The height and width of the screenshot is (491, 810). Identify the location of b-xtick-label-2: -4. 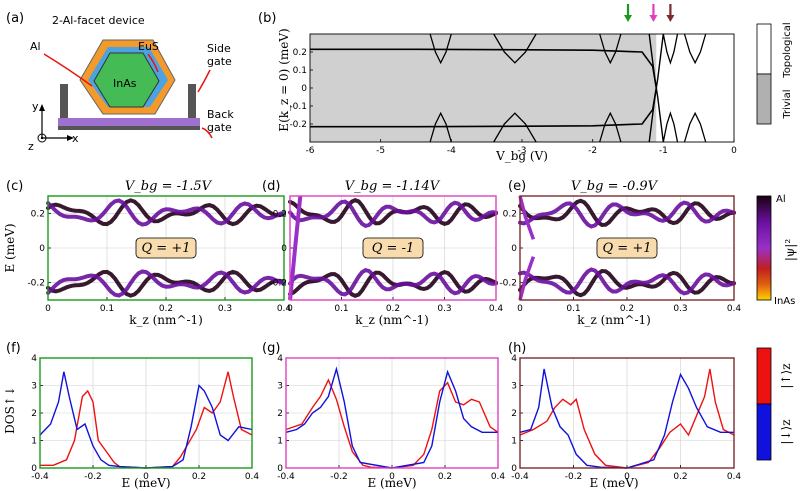
(451, 151).